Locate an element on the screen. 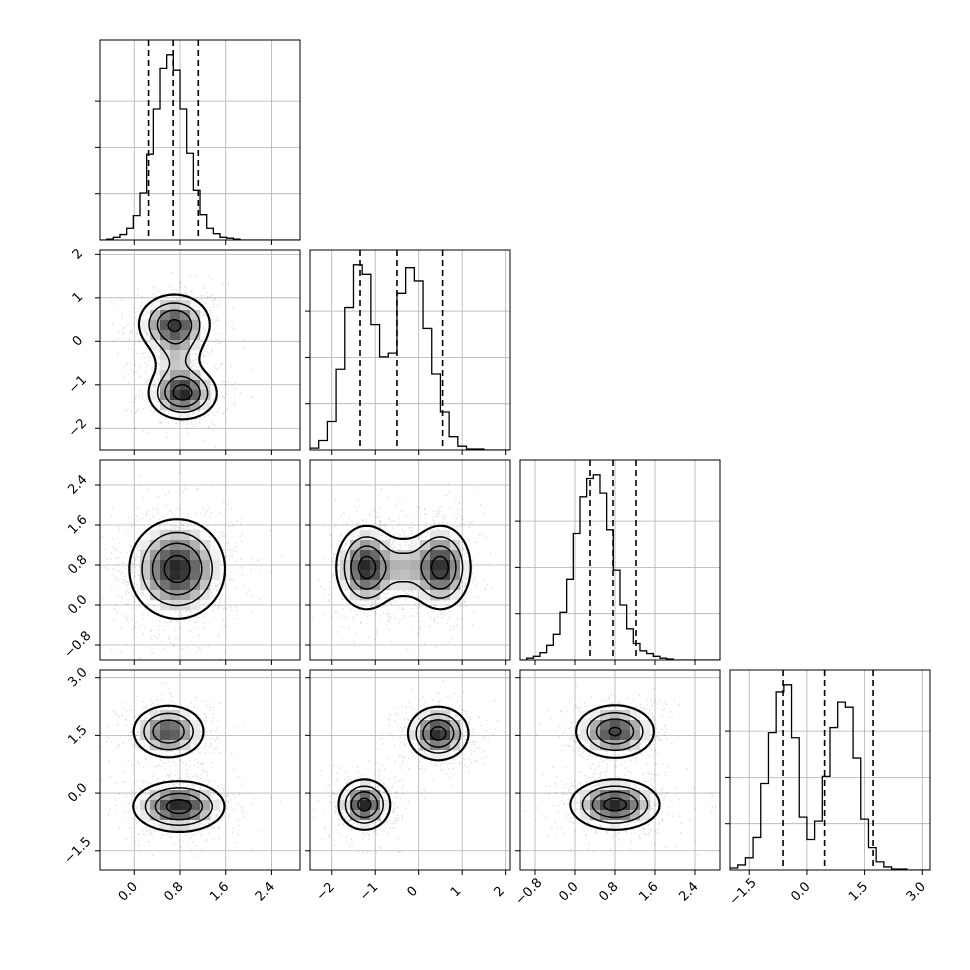  x-tick-label: 1.5 is located at coordinates (858, 891).